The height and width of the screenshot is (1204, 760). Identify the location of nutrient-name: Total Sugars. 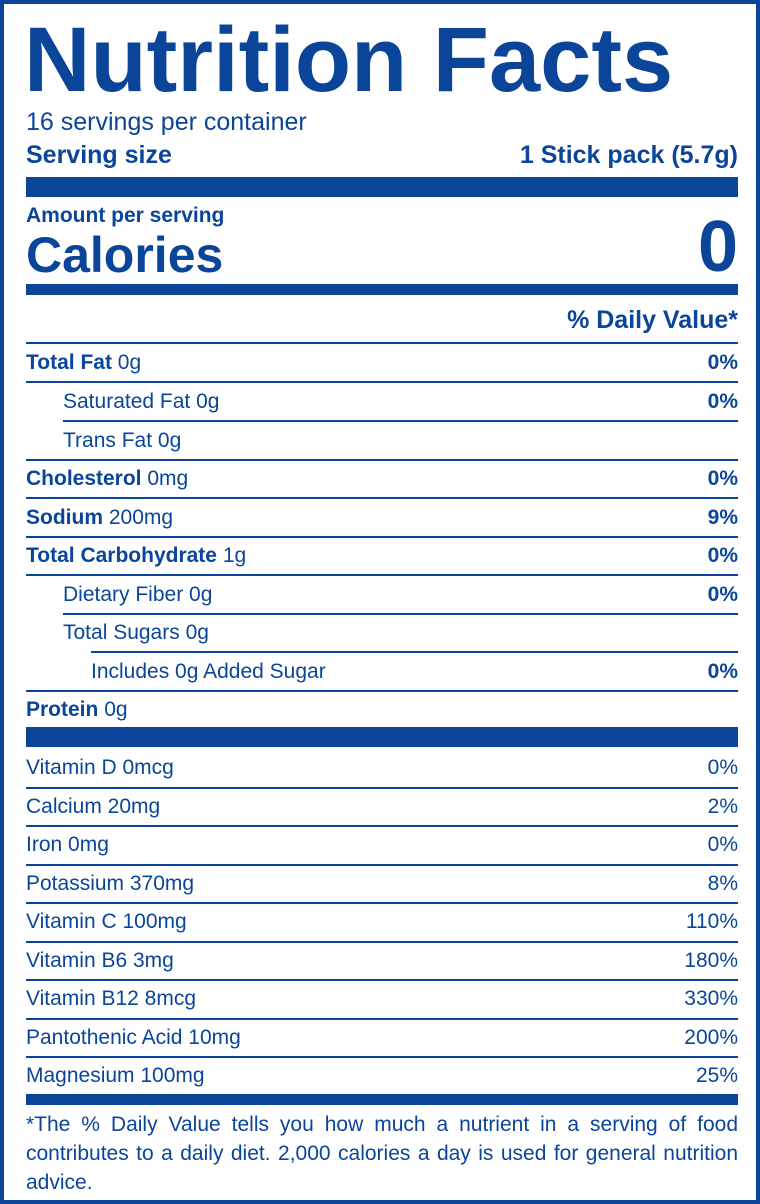
(121, 632).